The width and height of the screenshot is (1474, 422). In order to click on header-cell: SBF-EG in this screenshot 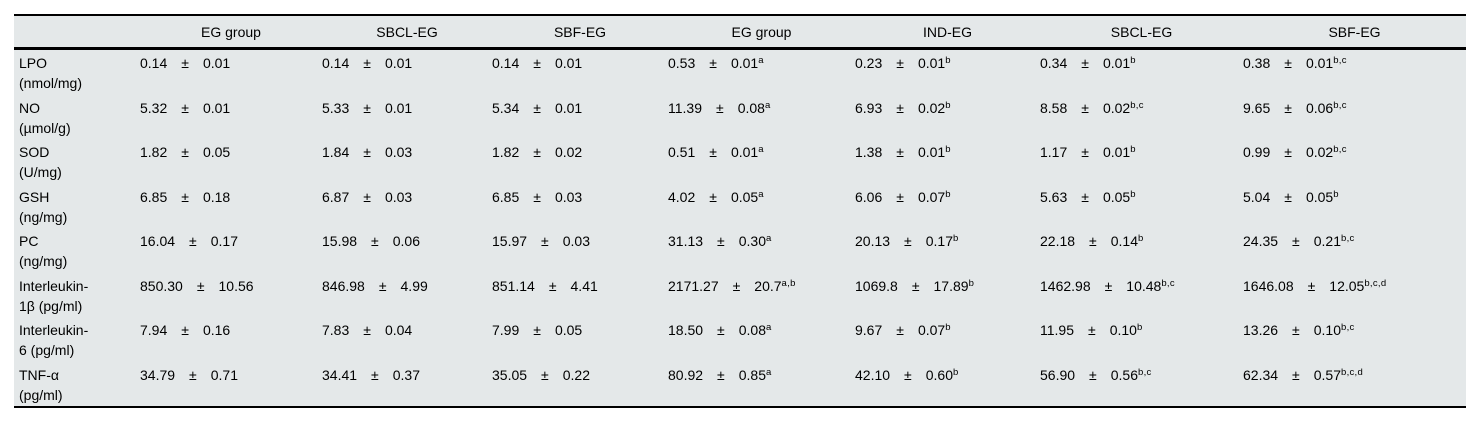, I will do `click(580, 31)`.